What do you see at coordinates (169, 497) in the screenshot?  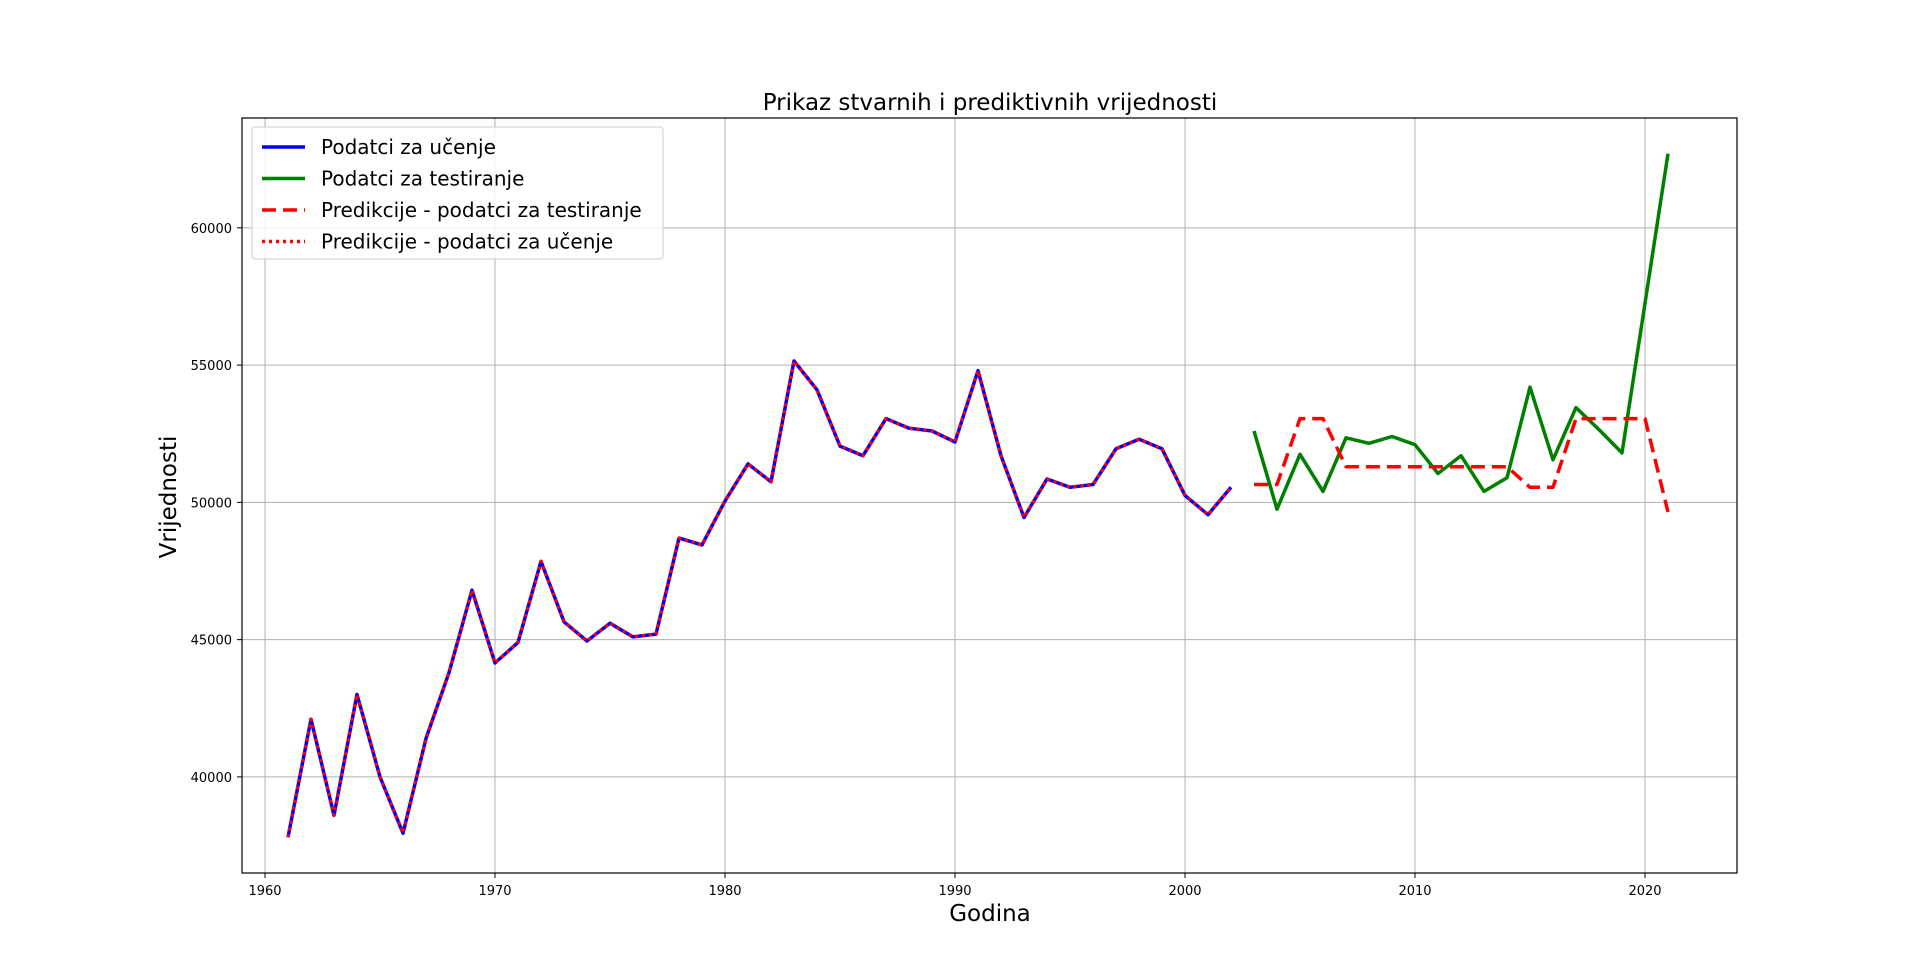 I see `y-axis-label: Vrijednosti` at bounding box center [169, 497].